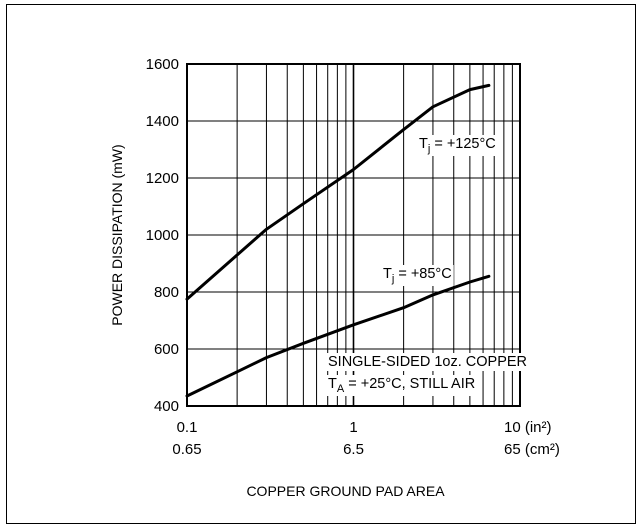 The image size is (644, 531). I want to click on y-tick-label: 1200, so click(162, 178).